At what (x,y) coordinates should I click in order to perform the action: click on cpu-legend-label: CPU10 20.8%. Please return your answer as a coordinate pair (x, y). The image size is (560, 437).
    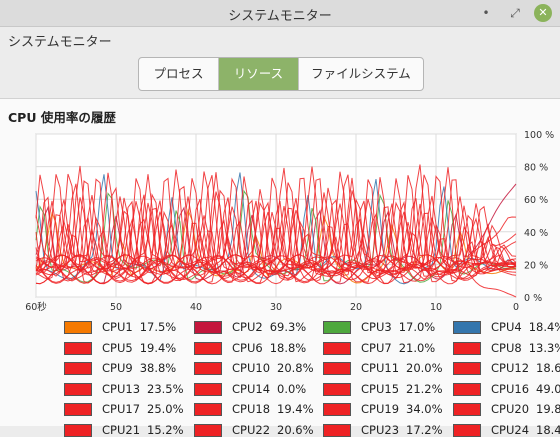
    Looking at the image, I should click on (273, 368).